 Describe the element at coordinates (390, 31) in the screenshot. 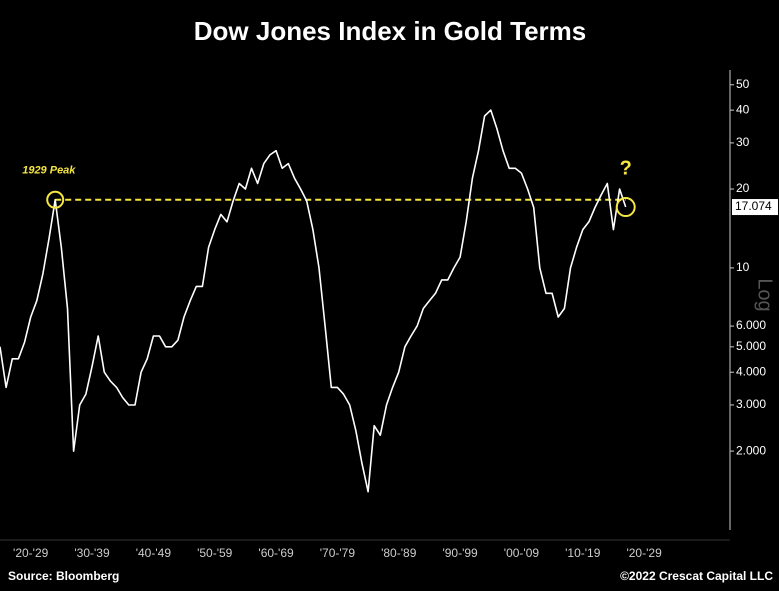

I see `chart-title: Dow Jones Index in Gold Terms` at that location.